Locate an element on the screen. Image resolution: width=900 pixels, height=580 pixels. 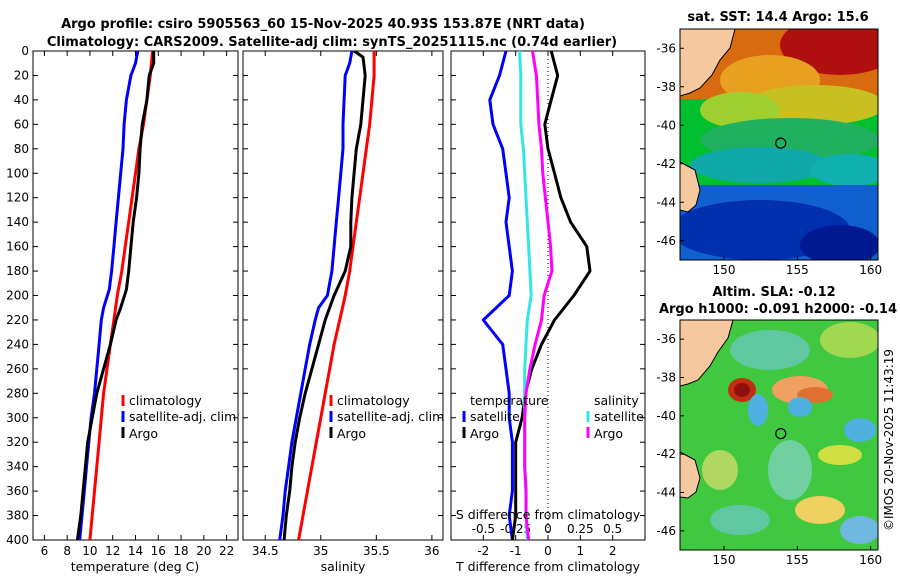
difference-lines is located at coordinates (536, 295).